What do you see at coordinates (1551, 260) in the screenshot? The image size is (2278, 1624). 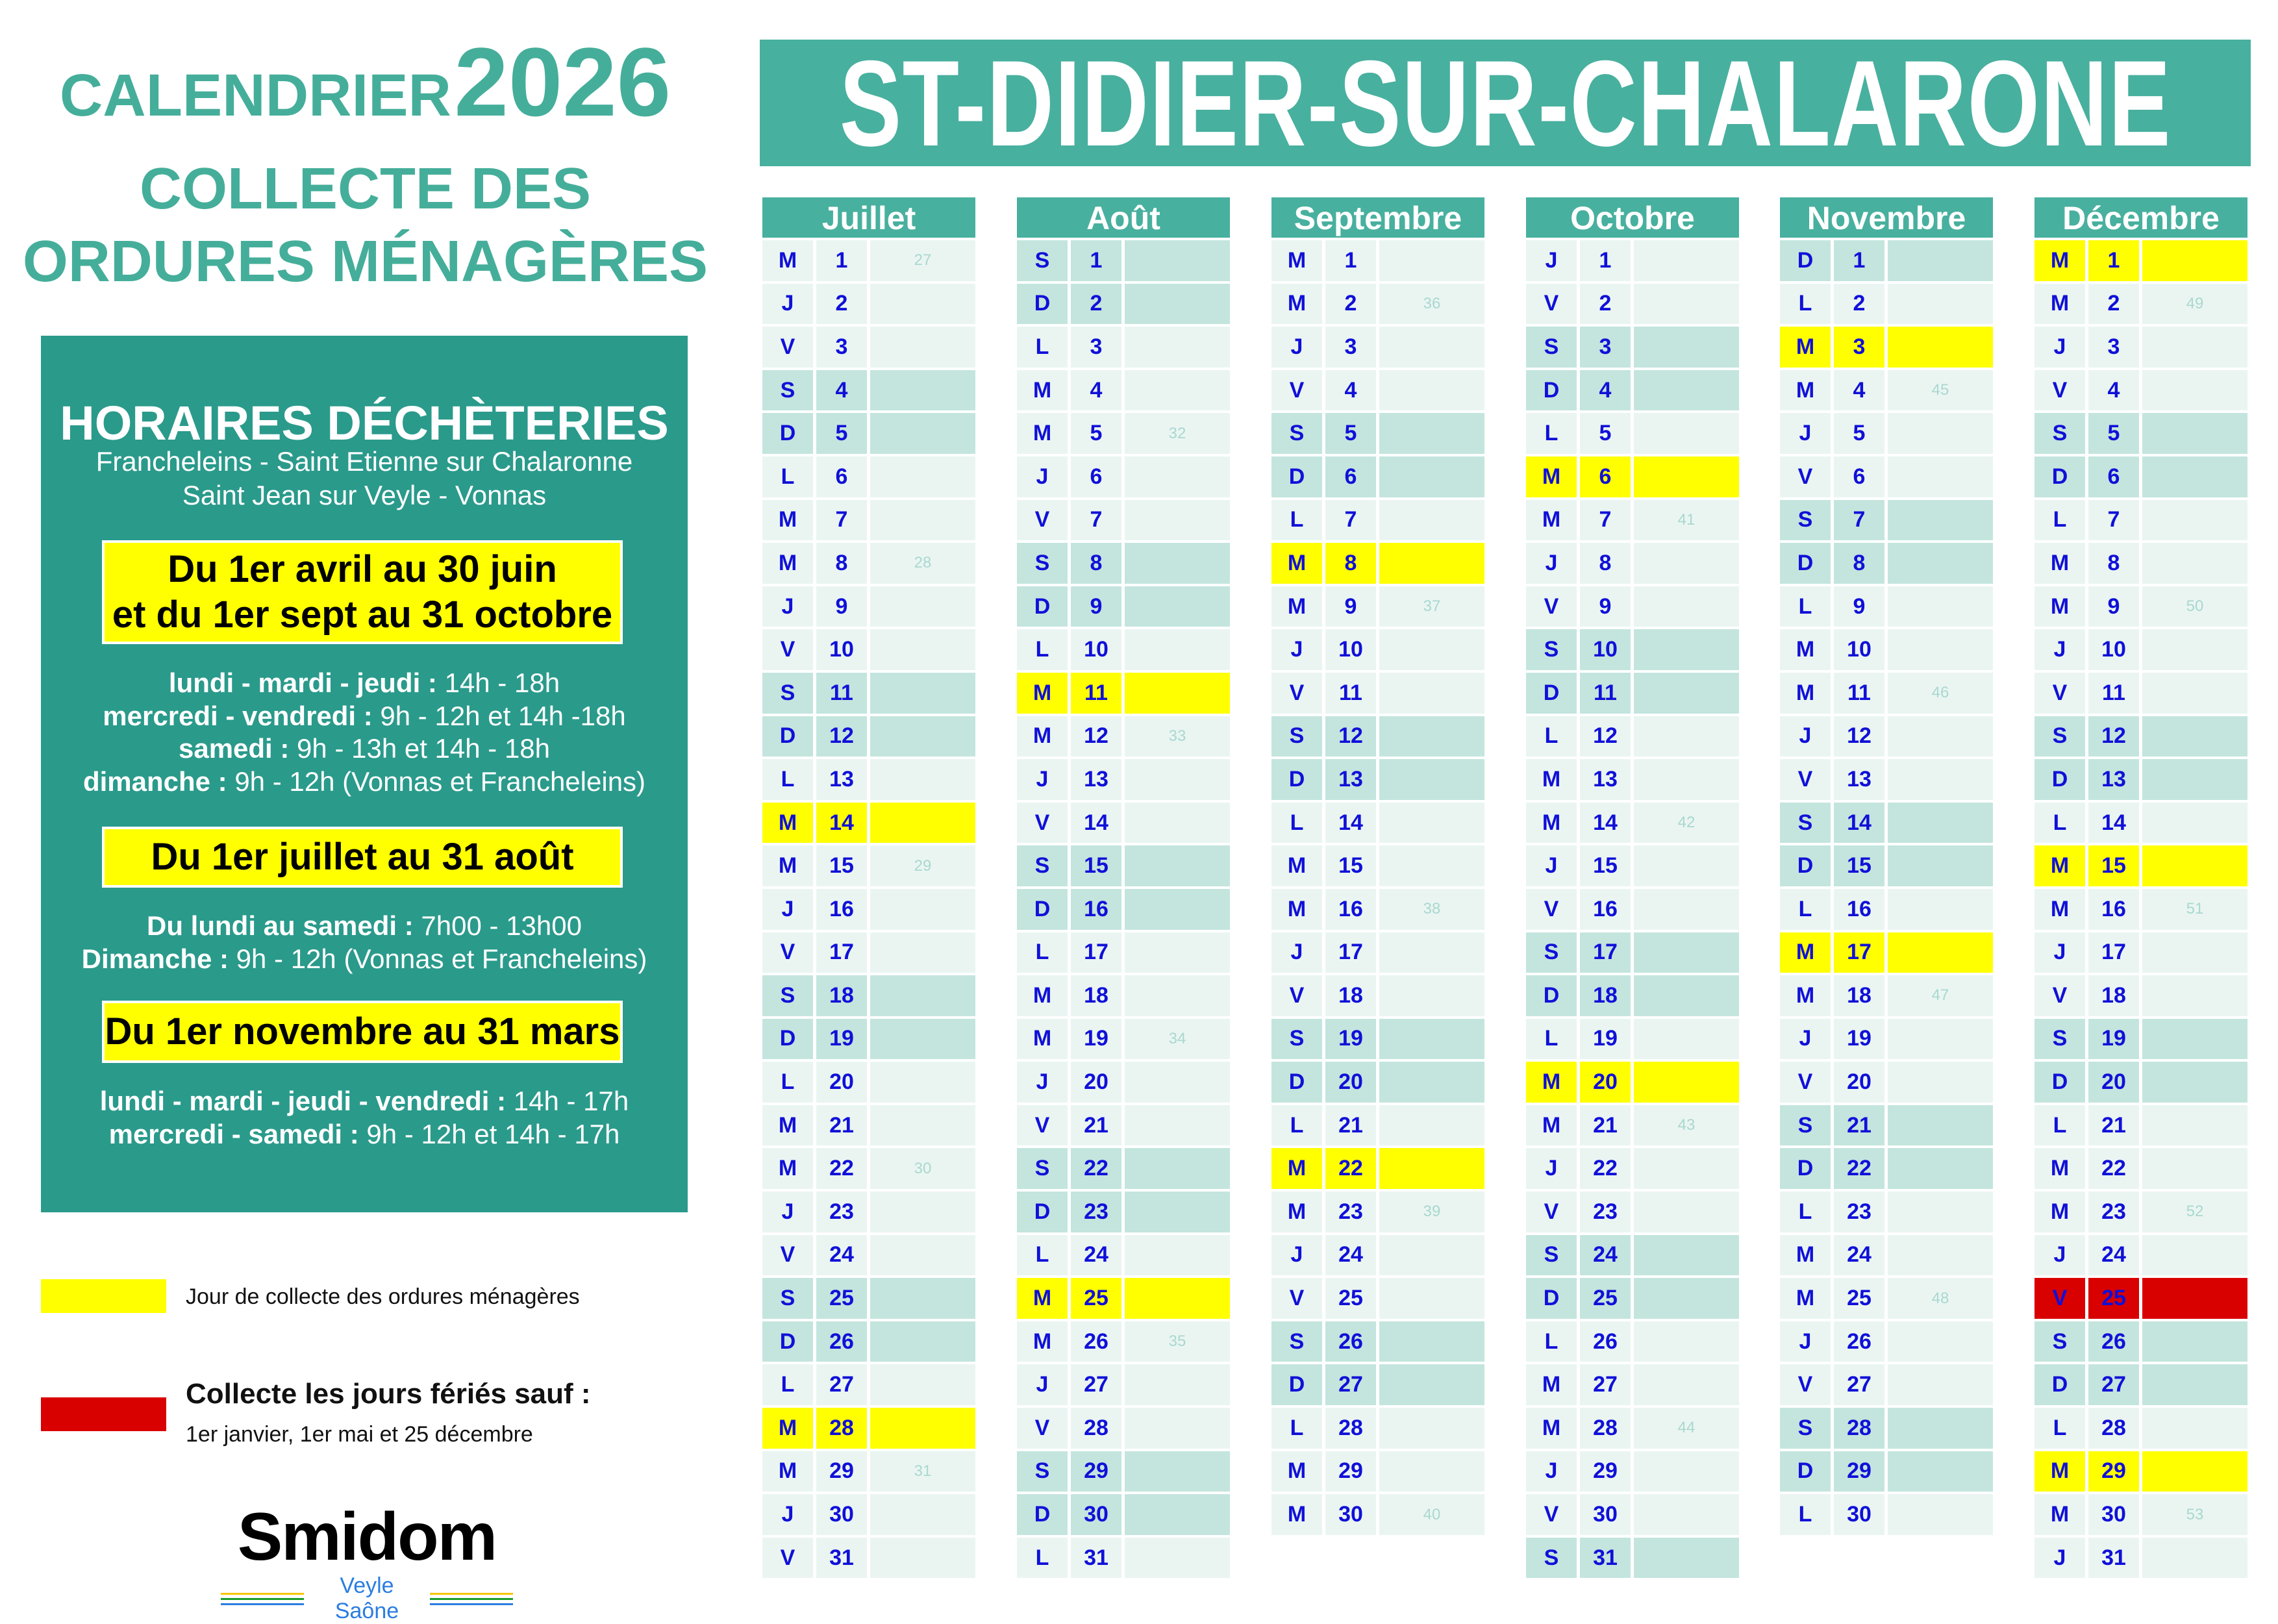 I see `weekday-letter: J` at bounding box center [1551, 260].